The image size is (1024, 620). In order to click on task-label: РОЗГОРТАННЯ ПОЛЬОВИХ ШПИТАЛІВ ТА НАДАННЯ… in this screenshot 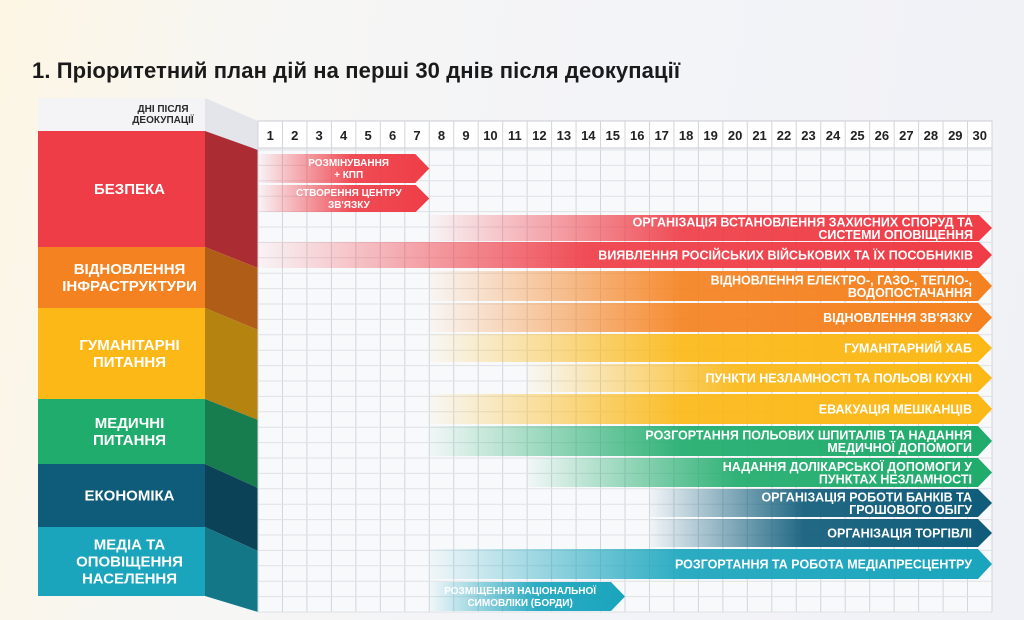, I will do `click(808, 441)`.